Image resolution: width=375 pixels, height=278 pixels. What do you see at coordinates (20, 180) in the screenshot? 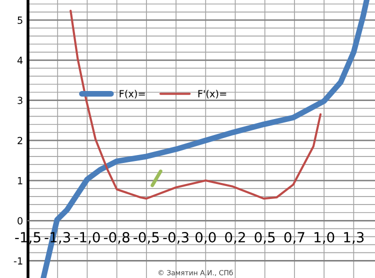
I see `y-tick-label: 1` at bounding box center [20, 180].